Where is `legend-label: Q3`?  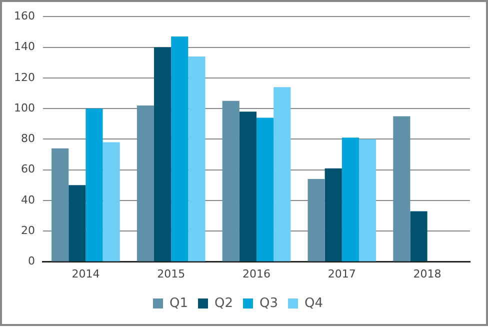 legend-label: Q3 is located at coordinates (269, 303).